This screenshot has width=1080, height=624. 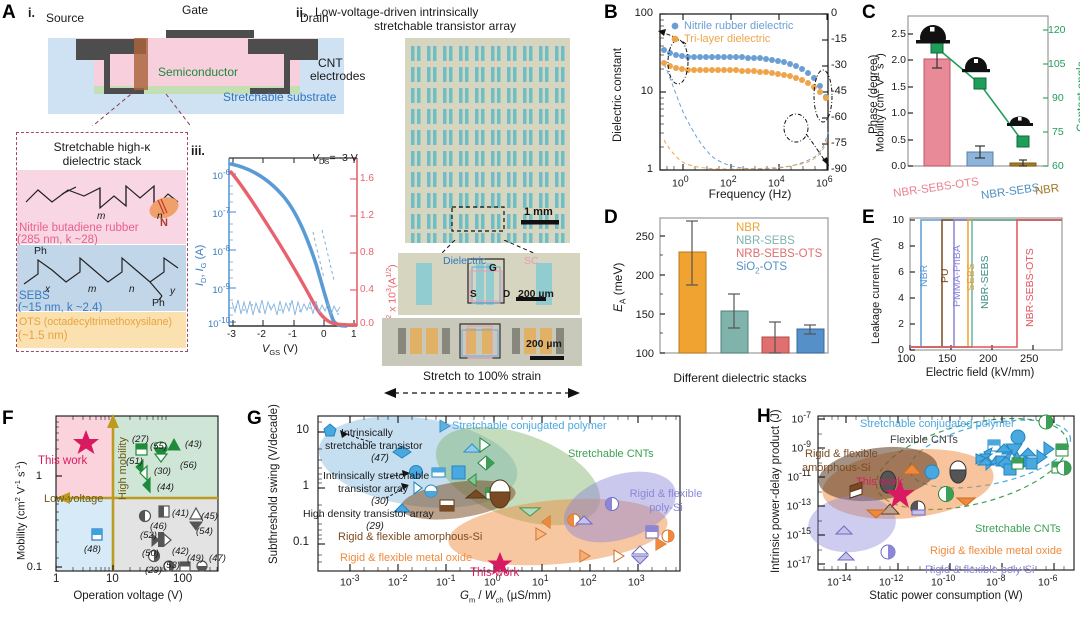 What do you see at coordinates (123, 468) in the screenshot?
I see `quadrant-label-high-mobility: High mobility` at bounding box center [123, 468].